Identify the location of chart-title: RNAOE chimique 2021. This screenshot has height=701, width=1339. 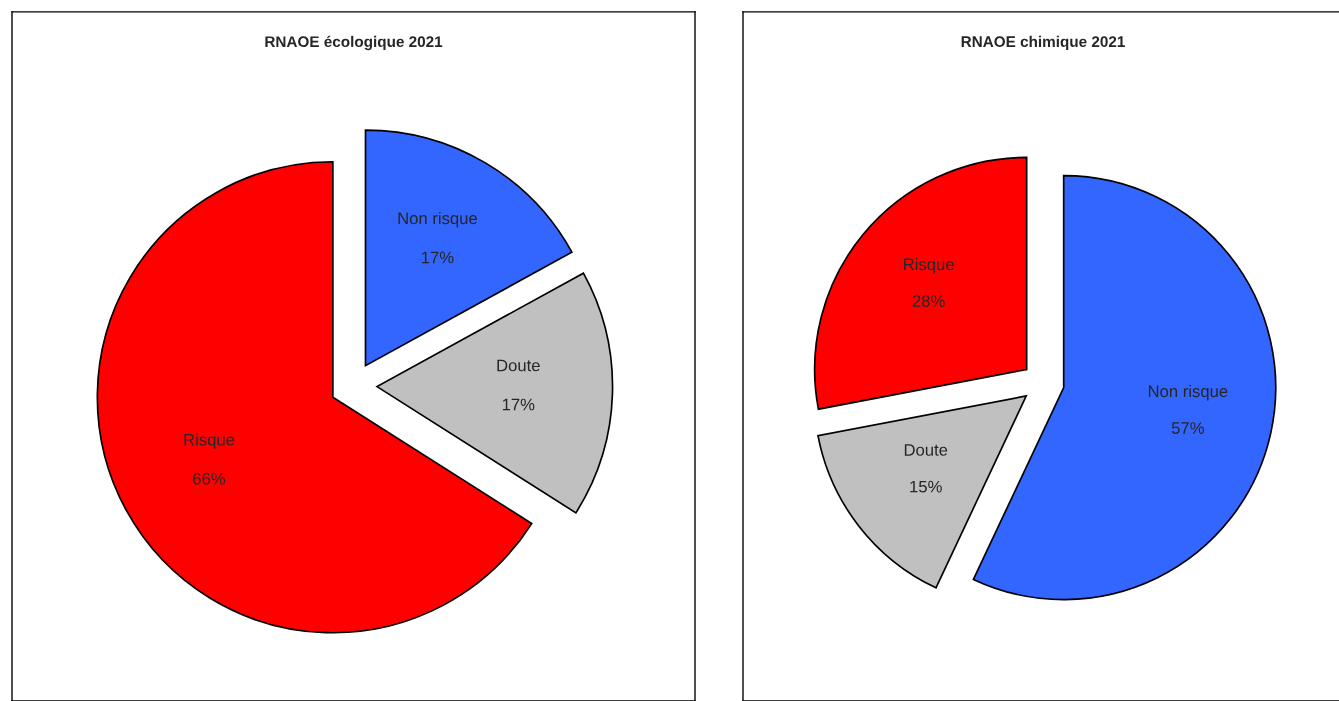
(1043, 43).